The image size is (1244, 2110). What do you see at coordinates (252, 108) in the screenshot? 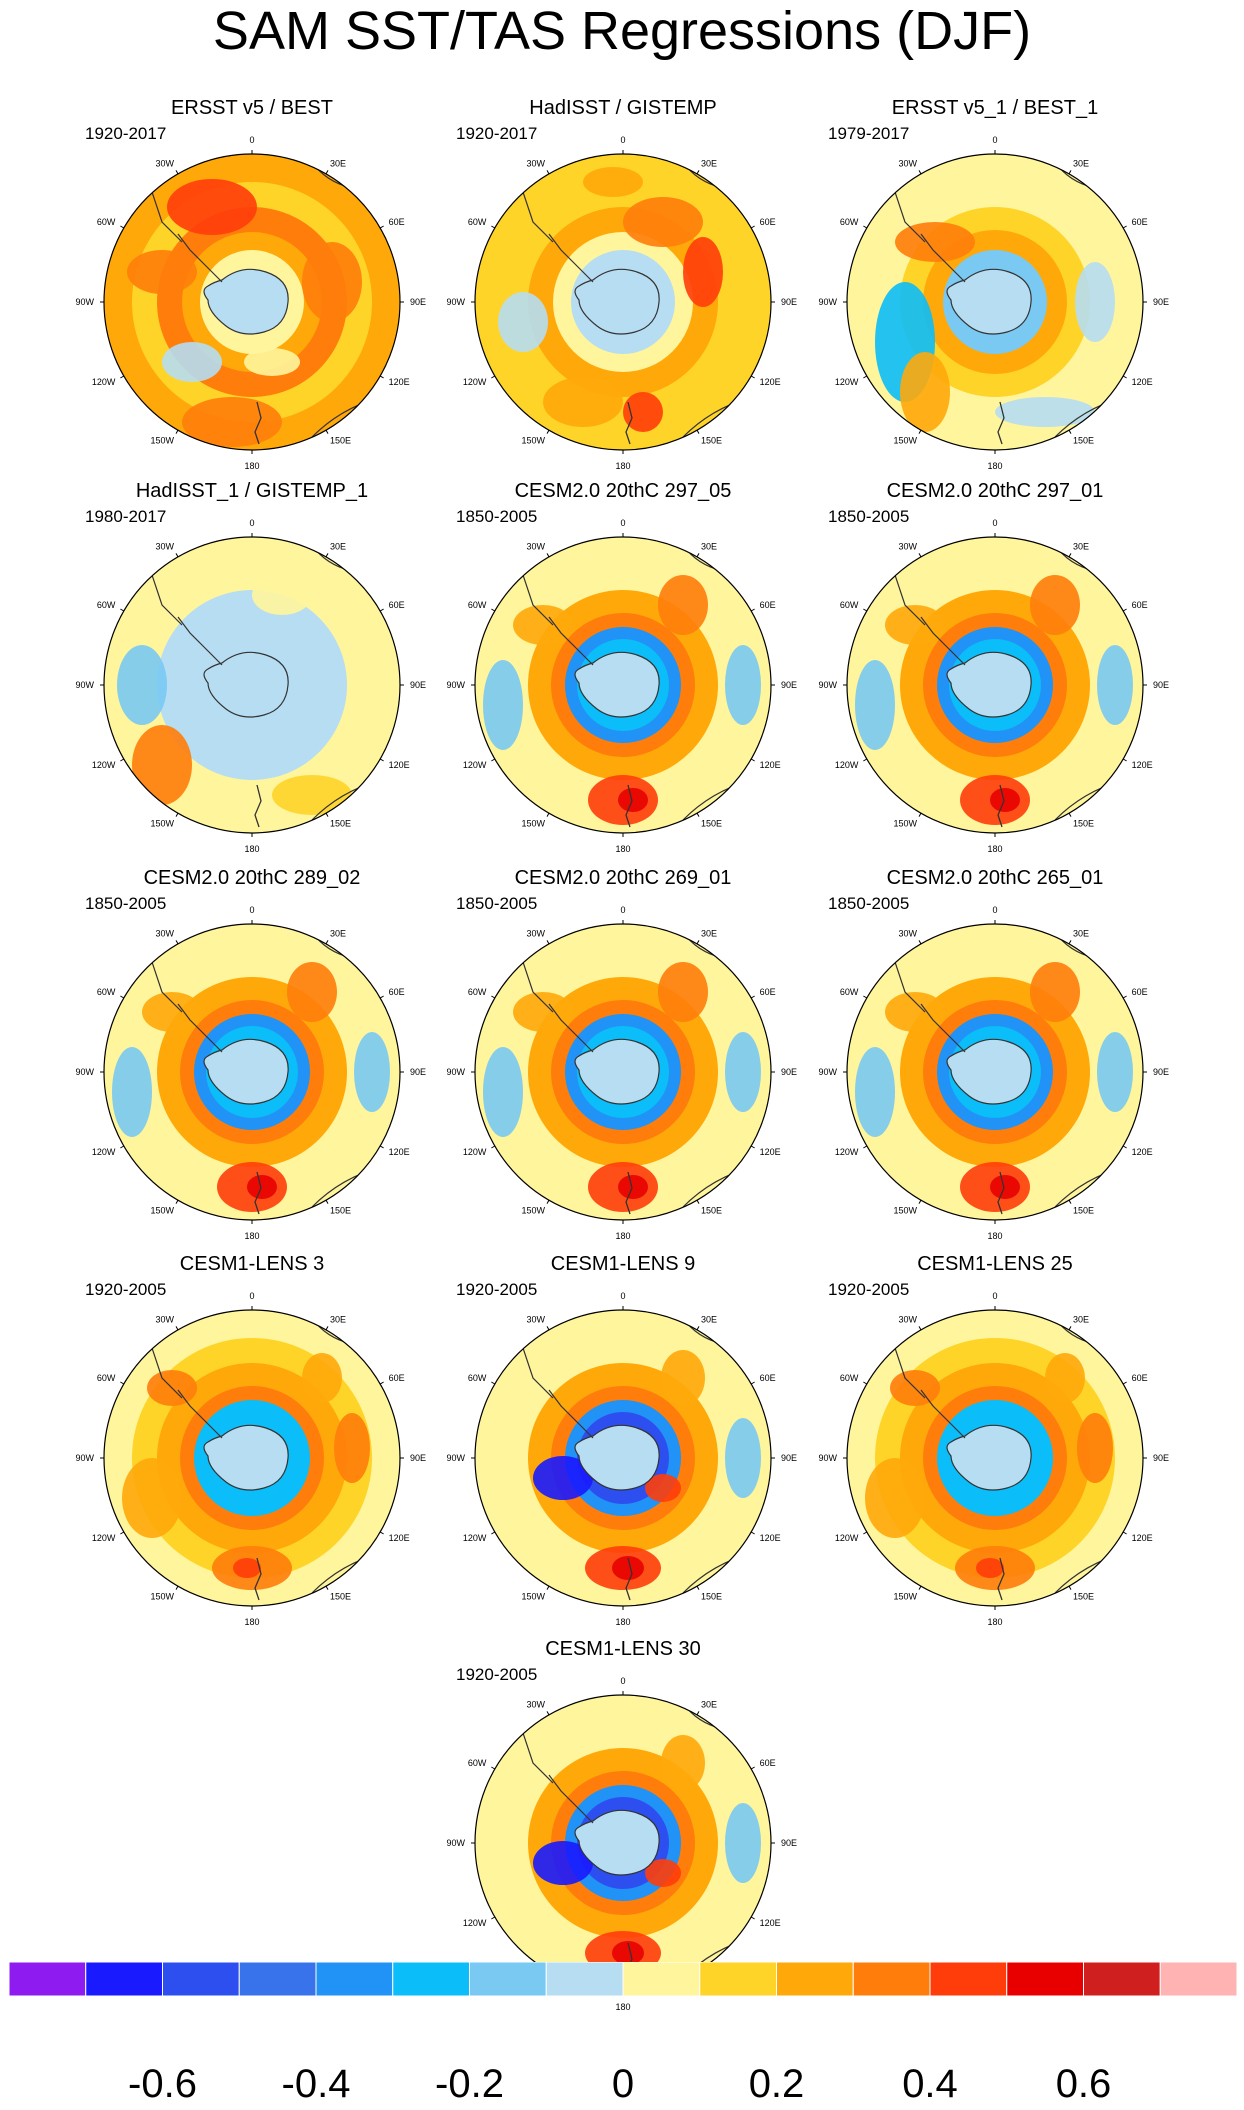
I see `panel-title: ERSST v5 / BEST` at bounding box center [252, 108].